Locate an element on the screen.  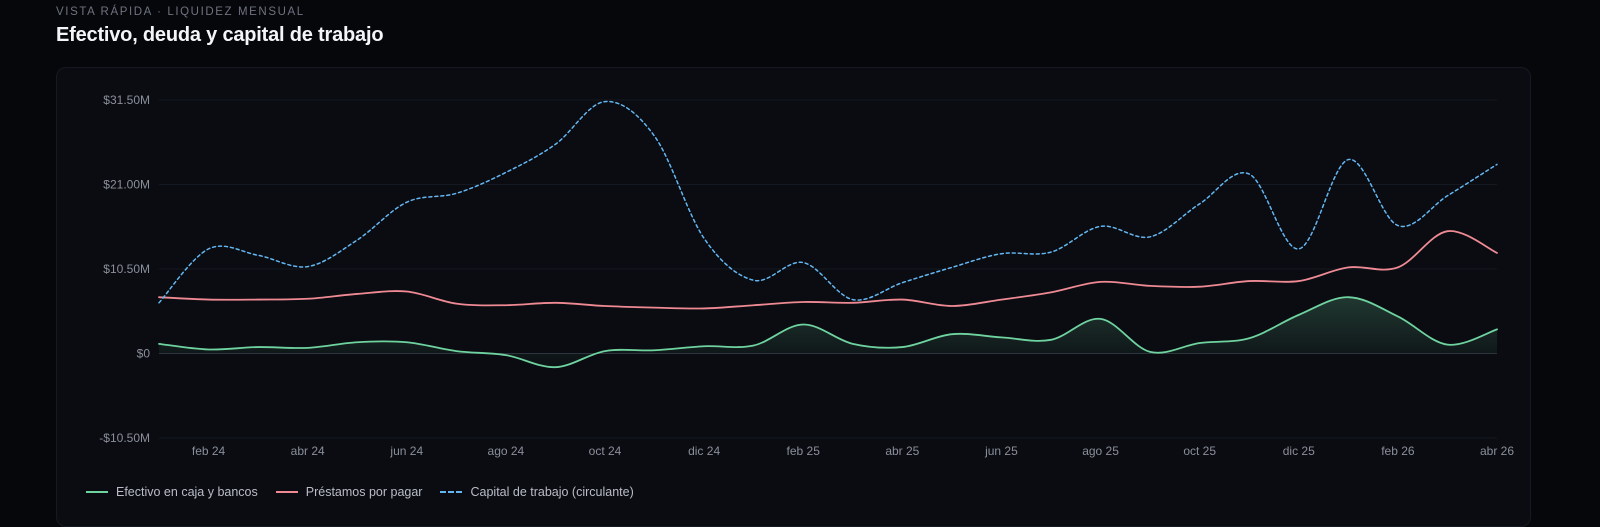
y-tick-label: $10.50M is located at coordinates (126, 269).